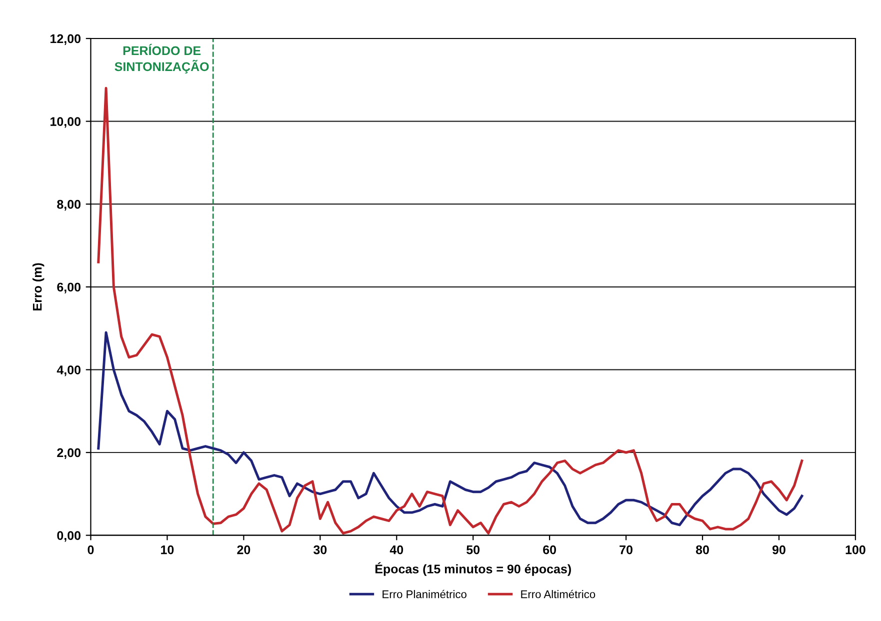 The width and height of the screenshot is (881, 621). What do you see at coordinates (38, 286) in the screenshot?
I see `y-axis-title: Erro (m)` at bounding box center [38, 286].